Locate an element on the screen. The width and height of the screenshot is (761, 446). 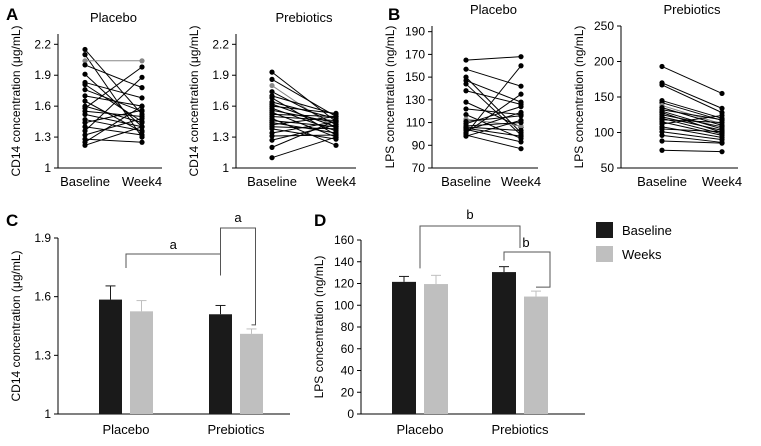
chart-c-x-tick-label: Placebo is located at coordinates (126, 429).